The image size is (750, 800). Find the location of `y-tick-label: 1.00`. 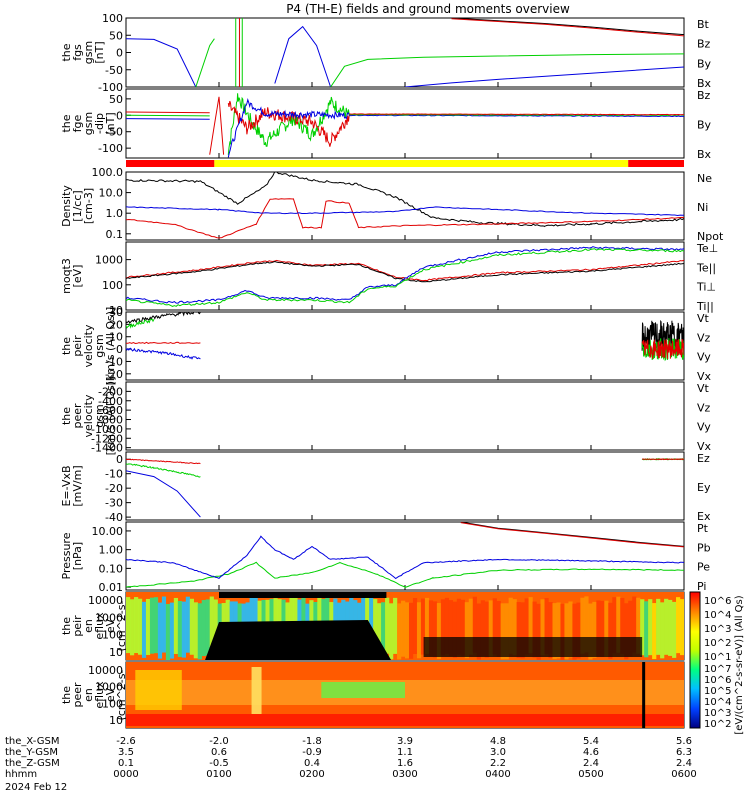

y-tick-label: 1.00 is located at coordinates (111, 550).